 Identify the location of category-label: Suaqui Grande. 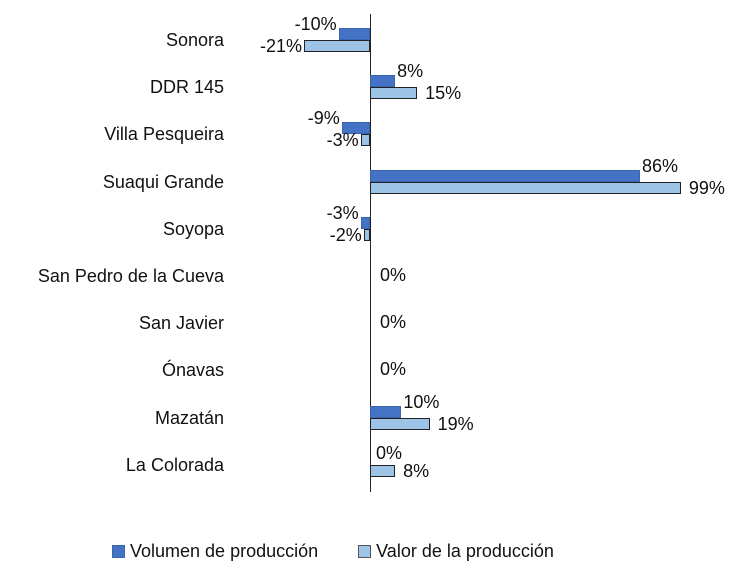
(163, 181).